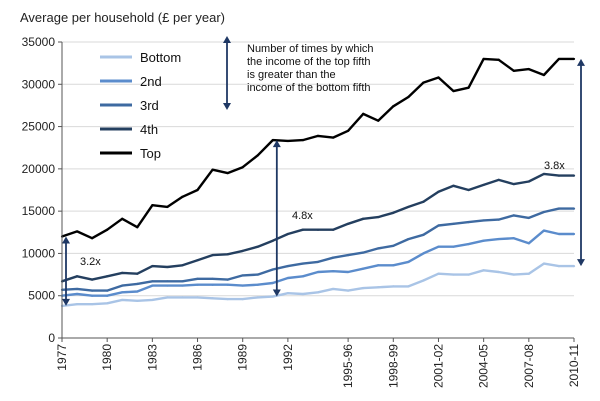  What do you see at coordinates (41, 296) in the screenshot?
I see `y-tick-label-5000: 5000` at bounding box center [41, 296].